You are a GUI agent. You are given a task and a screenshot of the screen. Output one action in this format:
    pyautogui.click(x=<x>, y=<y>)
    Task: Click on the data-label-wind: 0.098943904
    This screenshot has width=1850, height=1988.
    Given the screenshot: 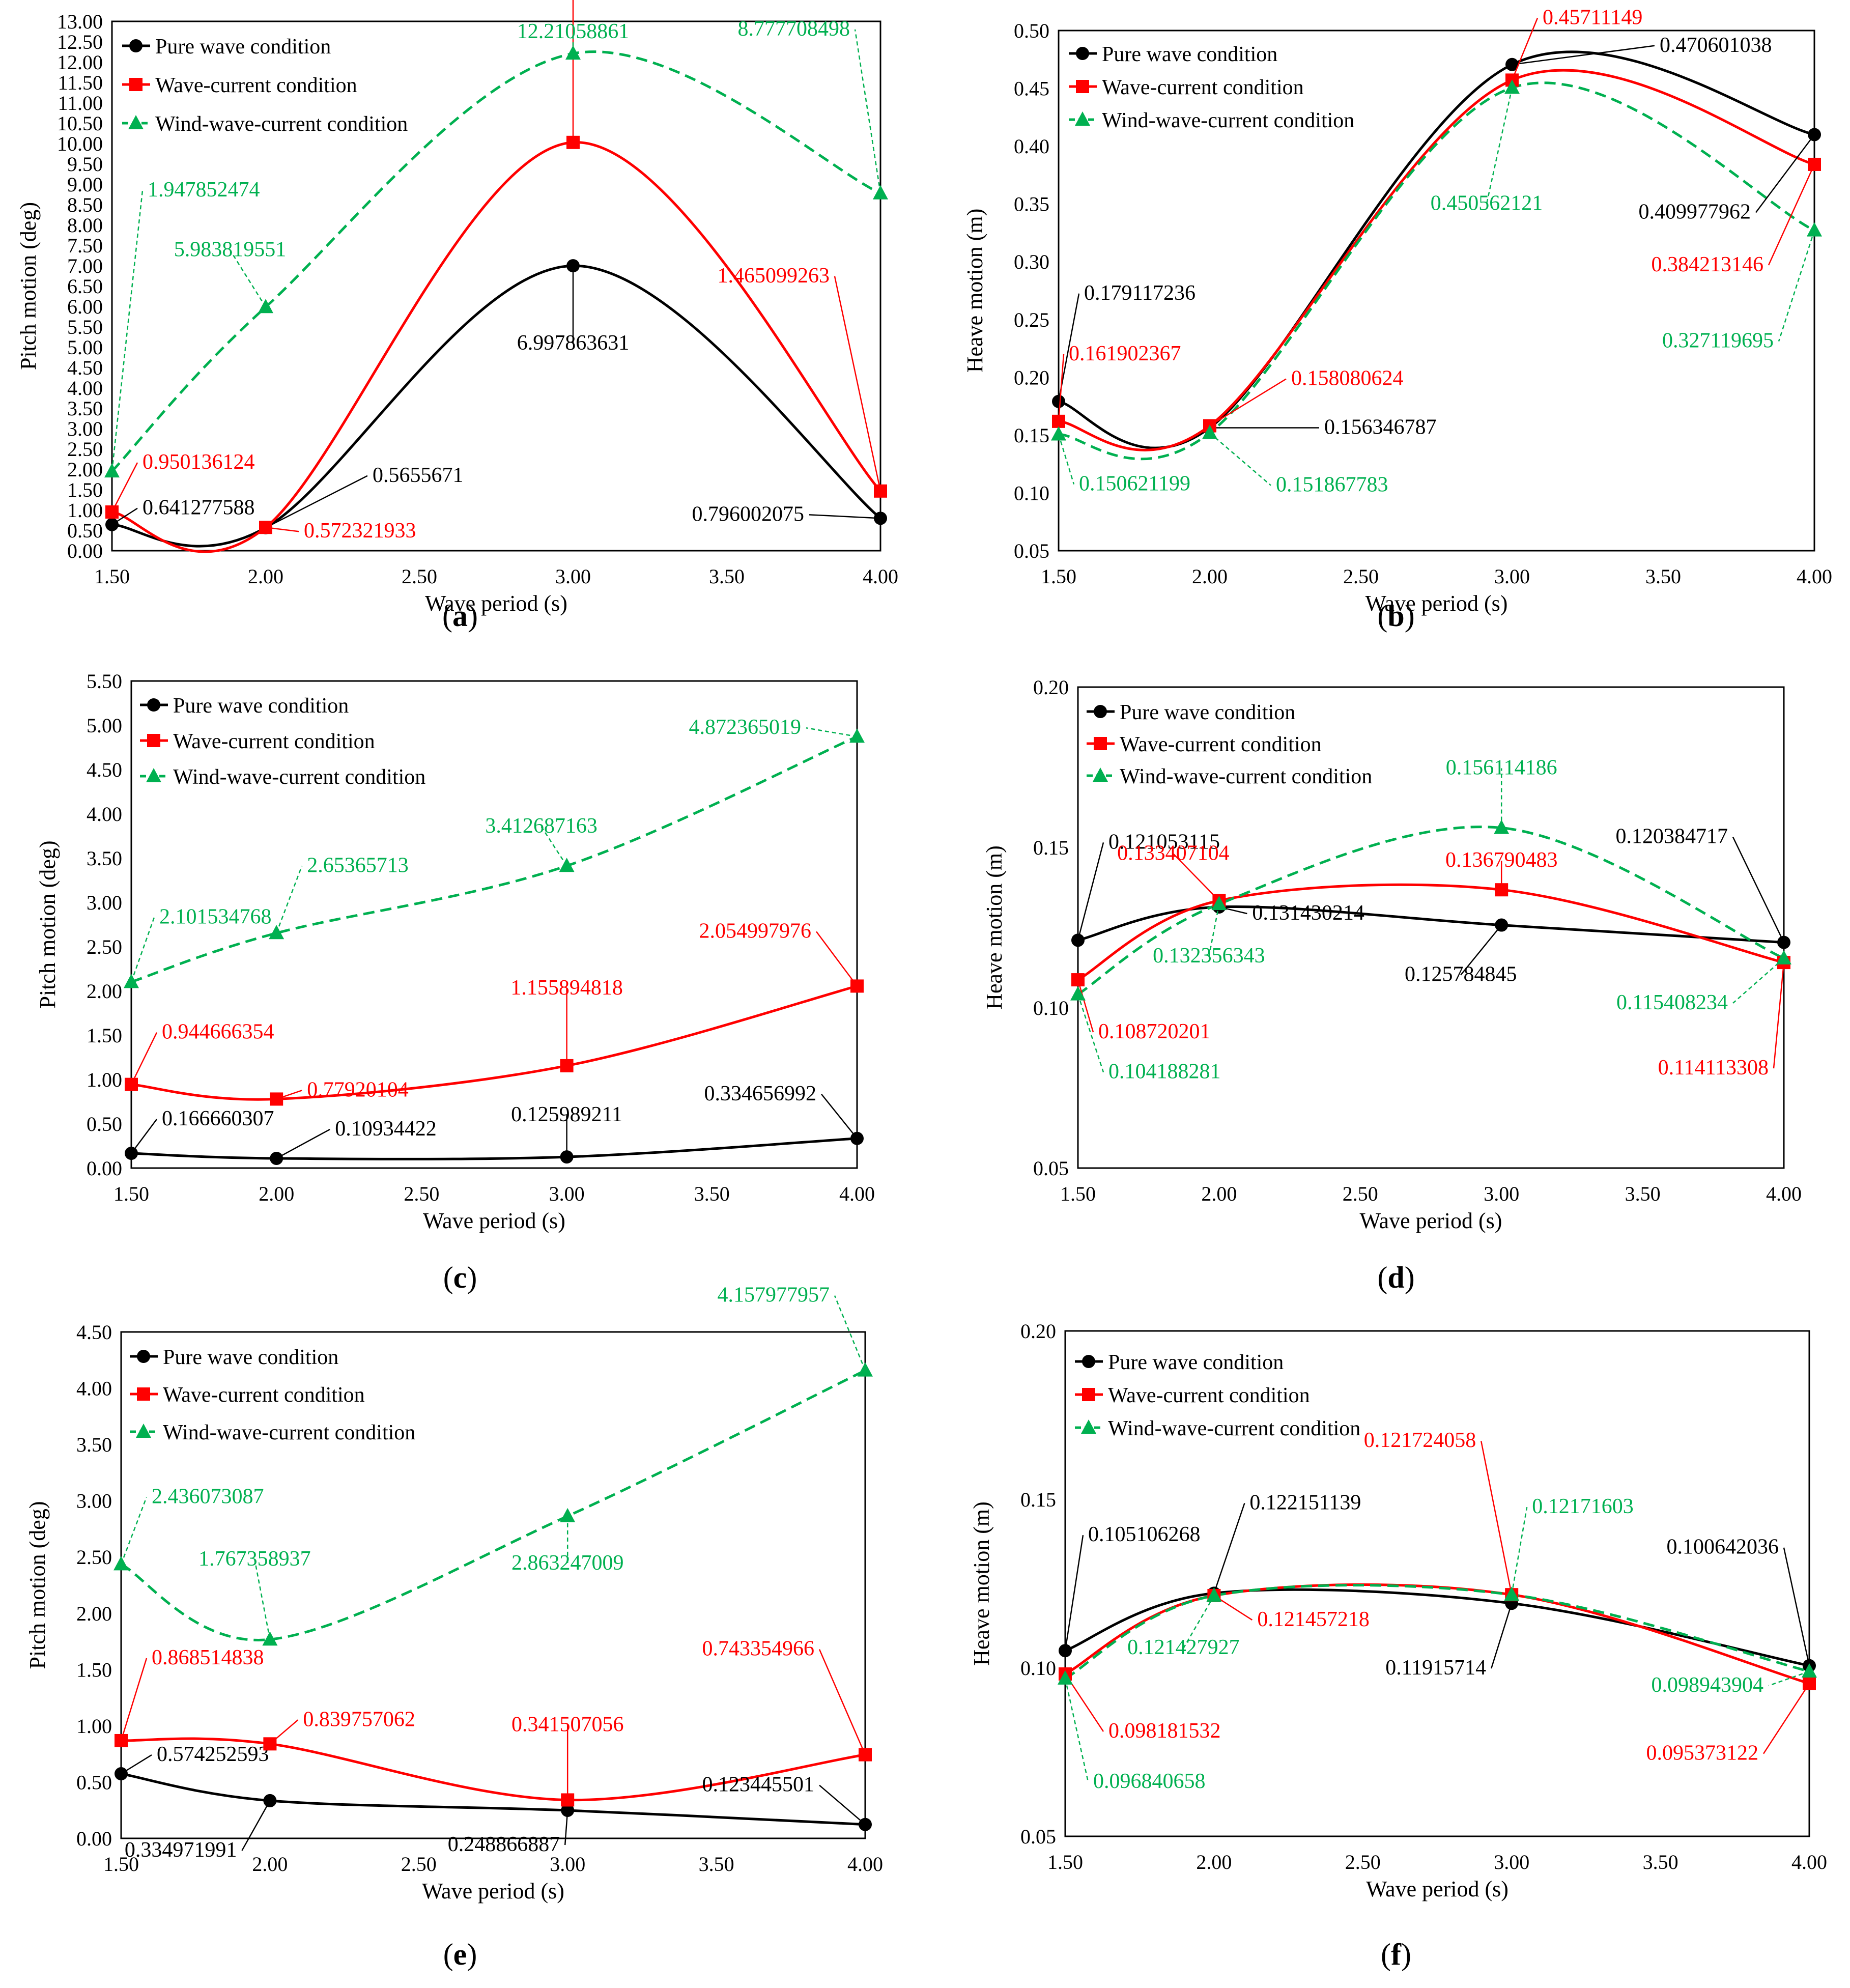 What is the action you would take?
    pyautogui.click(x=1708, y=1685)
    